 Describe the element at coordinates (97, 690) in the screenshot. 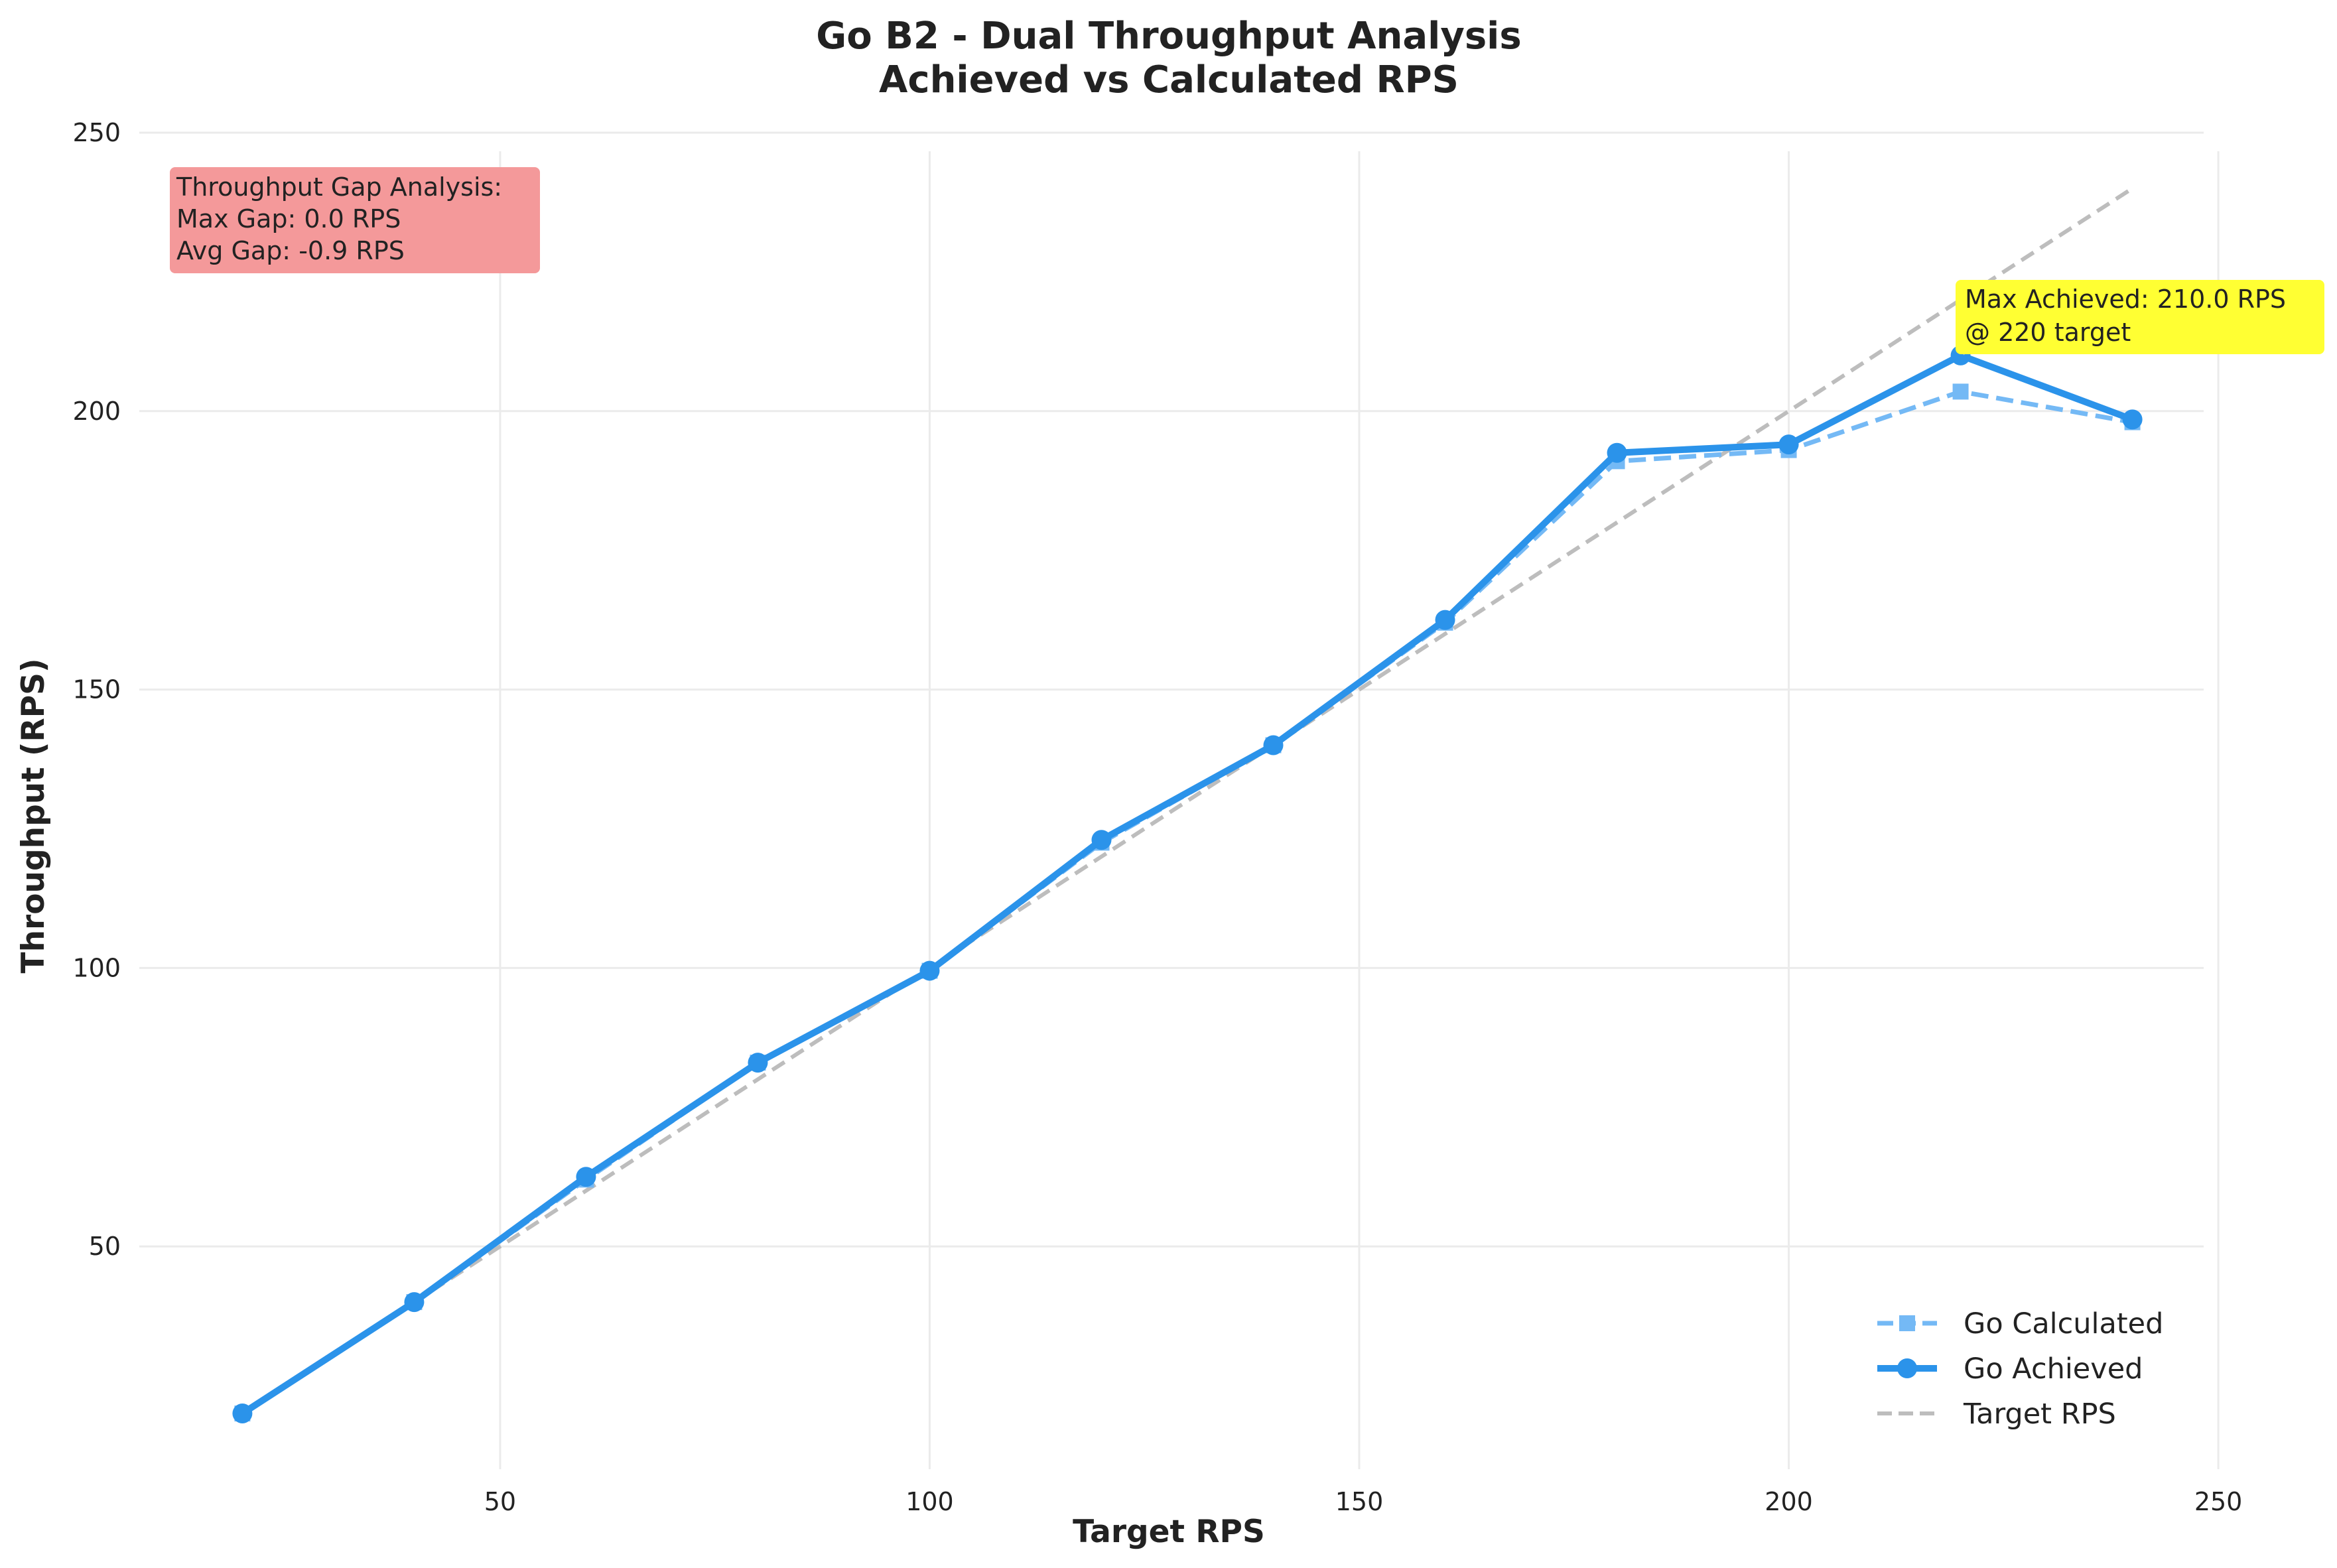

I see `y-tick-label-150: 150` at that location.